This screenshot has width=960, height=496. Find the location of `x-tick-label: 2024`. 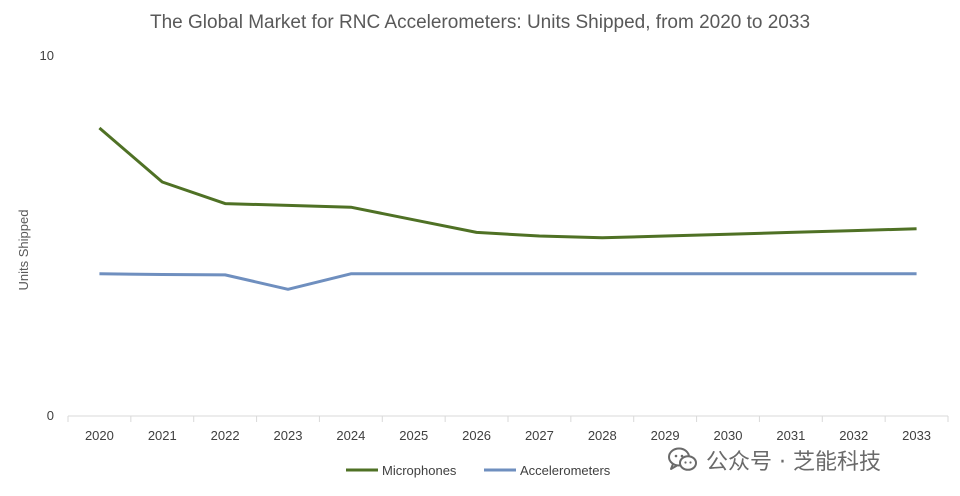

x-tick-label: 2024 is located at coordinates (350, 435).